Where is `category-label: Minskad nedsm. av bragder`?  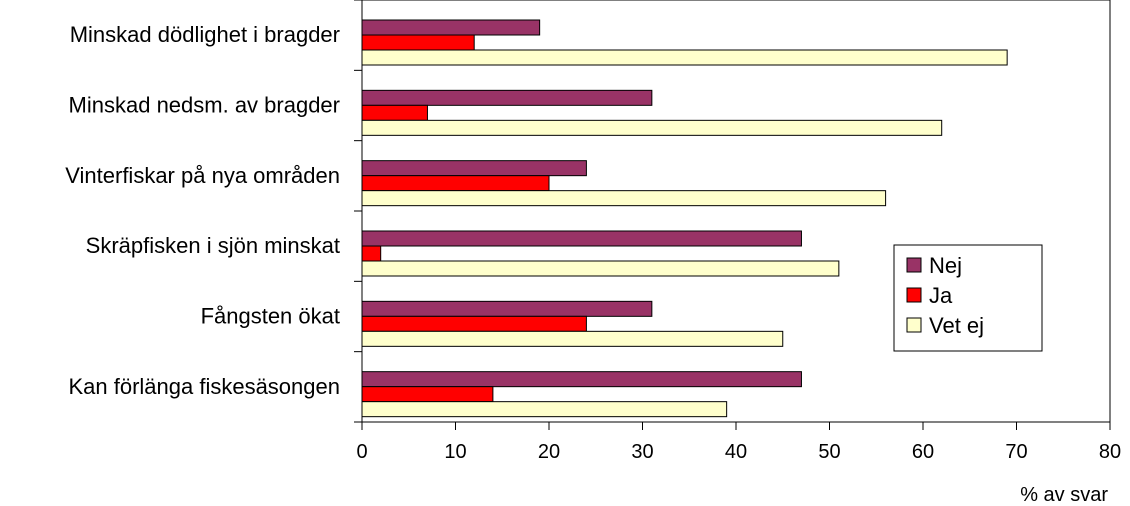
category-label: Minskad nedsm. av bragder is located at coordinates (204, 105).